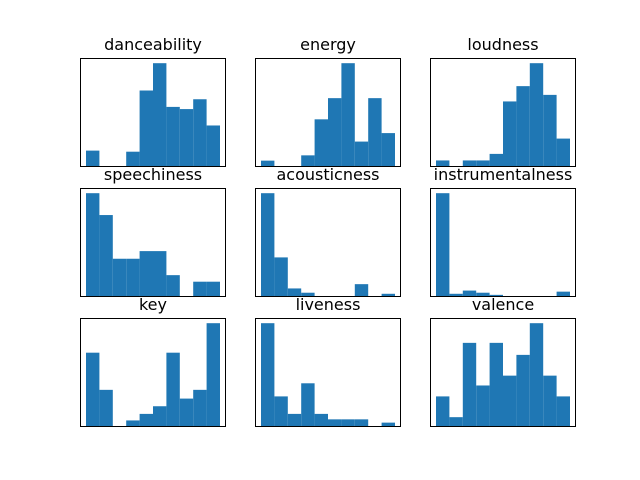 This screenshot has height=480, width=640. I want to click on panel-title: speechiness, so click(153, 174).